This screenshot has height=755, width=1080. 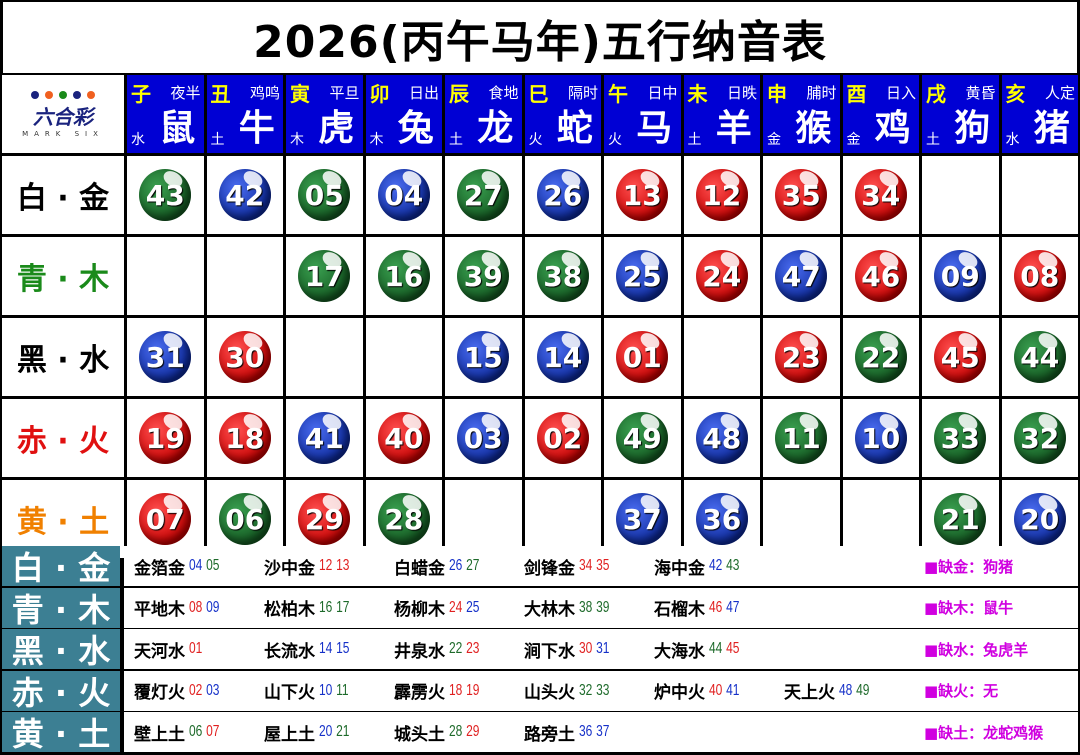 What do you see at coordinates (1039, 114) in the screenshot?
I see `zodiac-header-11: 亥人定水猪` at bounding box center [1039, 114].